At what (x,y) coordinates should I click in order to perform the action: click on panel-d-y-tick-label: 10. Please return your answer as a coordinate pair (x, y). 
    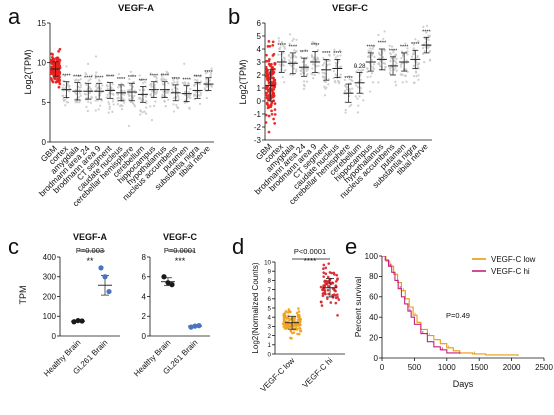
    Looking at the image, I should click on (267, 262).